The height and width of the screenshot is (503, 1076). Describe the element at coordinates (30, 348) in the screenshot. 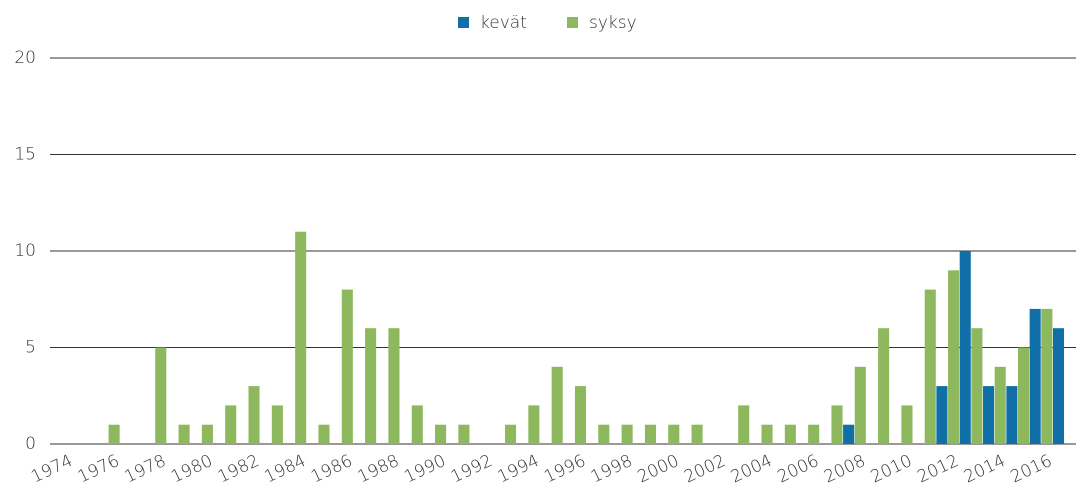

I see `y-tick-label: 5` at that location.